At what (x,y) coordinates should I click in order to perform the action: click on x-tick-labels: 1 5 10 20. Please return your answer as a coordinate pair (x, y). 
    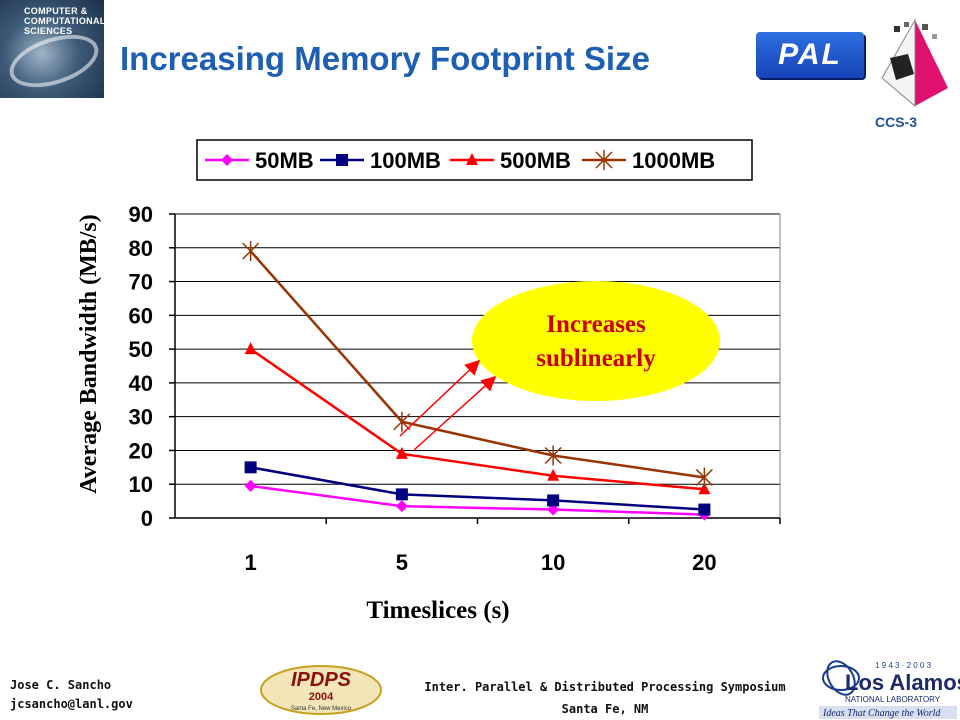
    Looking at the image, I should click on (513, 546).